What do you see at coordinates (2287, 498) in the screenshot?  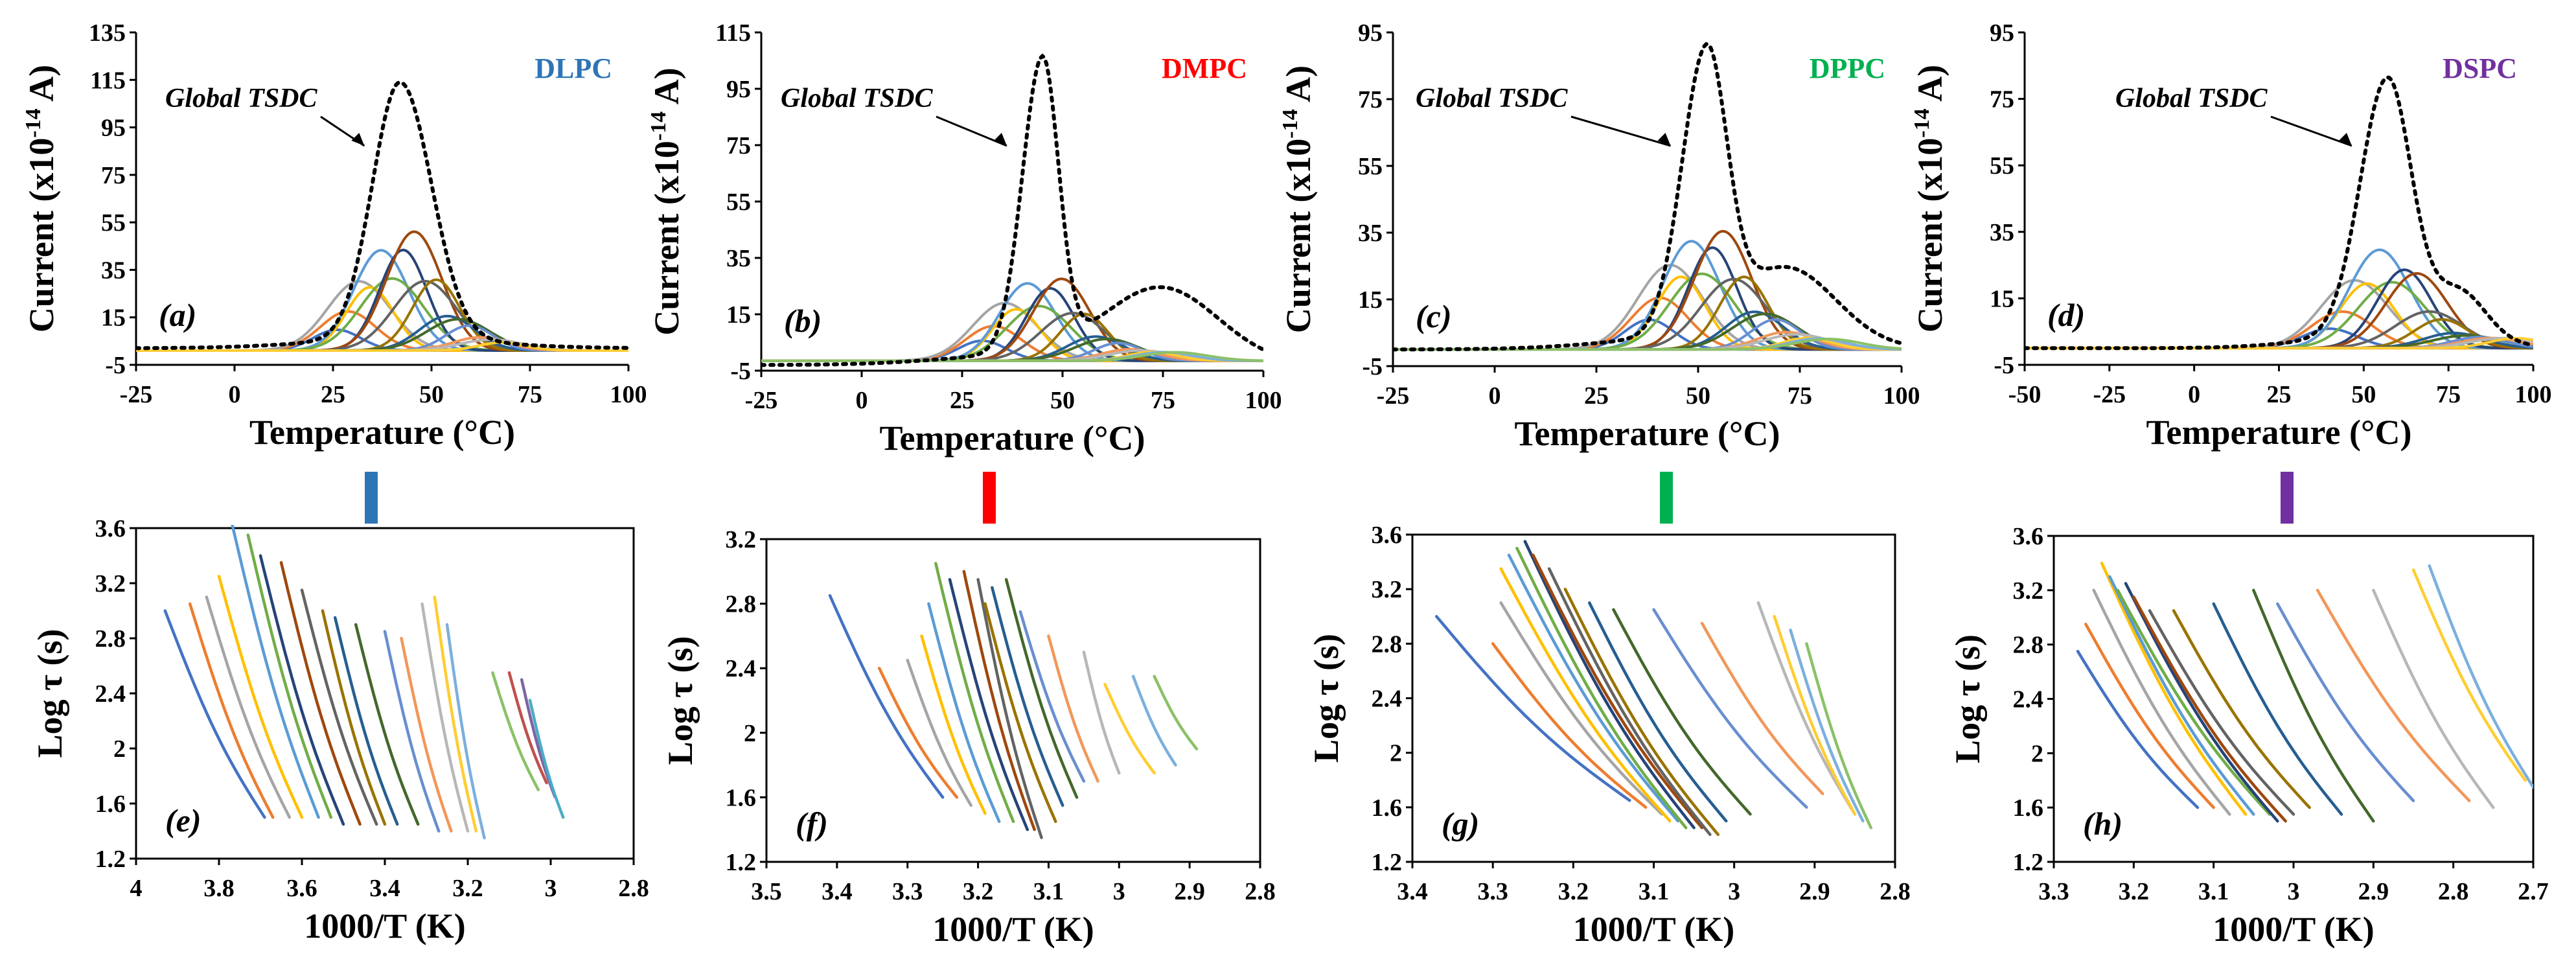 I see `connector-bar-dspc` at bounding box center [2287, 498].